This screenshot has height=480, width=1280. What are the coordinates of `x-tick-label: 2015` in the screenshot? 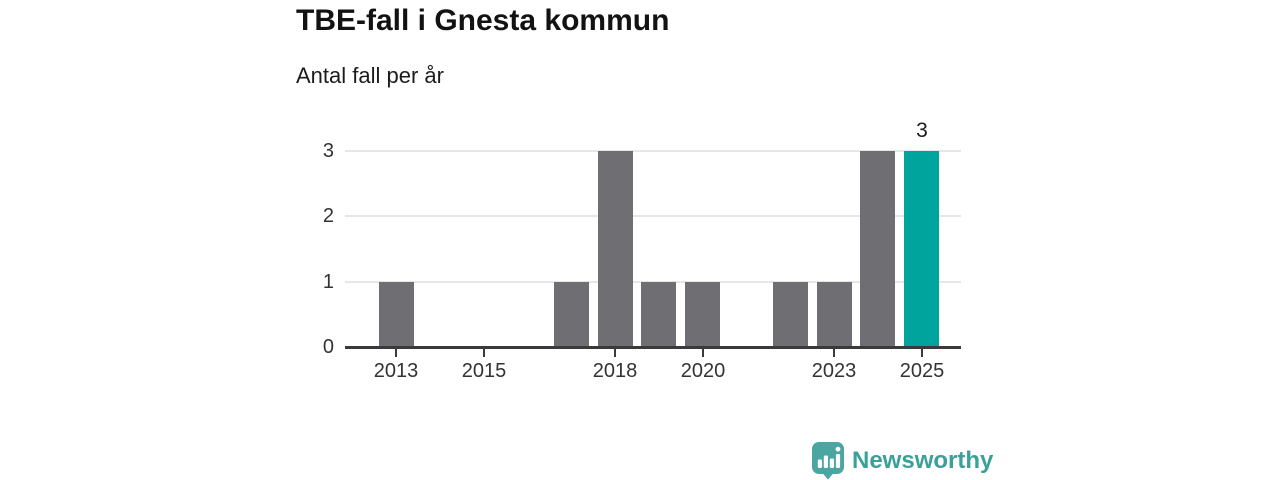 It's located at (484, 371).